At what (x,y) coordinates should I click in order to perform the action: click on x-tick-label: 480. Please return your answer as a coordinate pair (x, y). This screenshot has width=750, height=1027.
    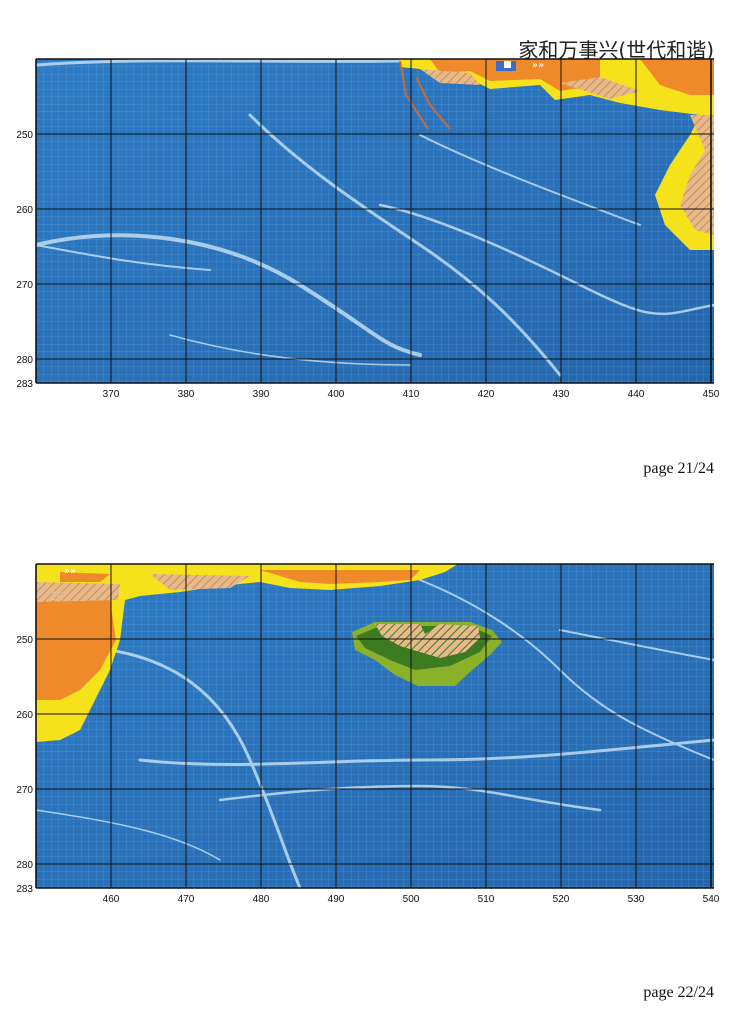
    Looking at the image, I should click on (261, 899).